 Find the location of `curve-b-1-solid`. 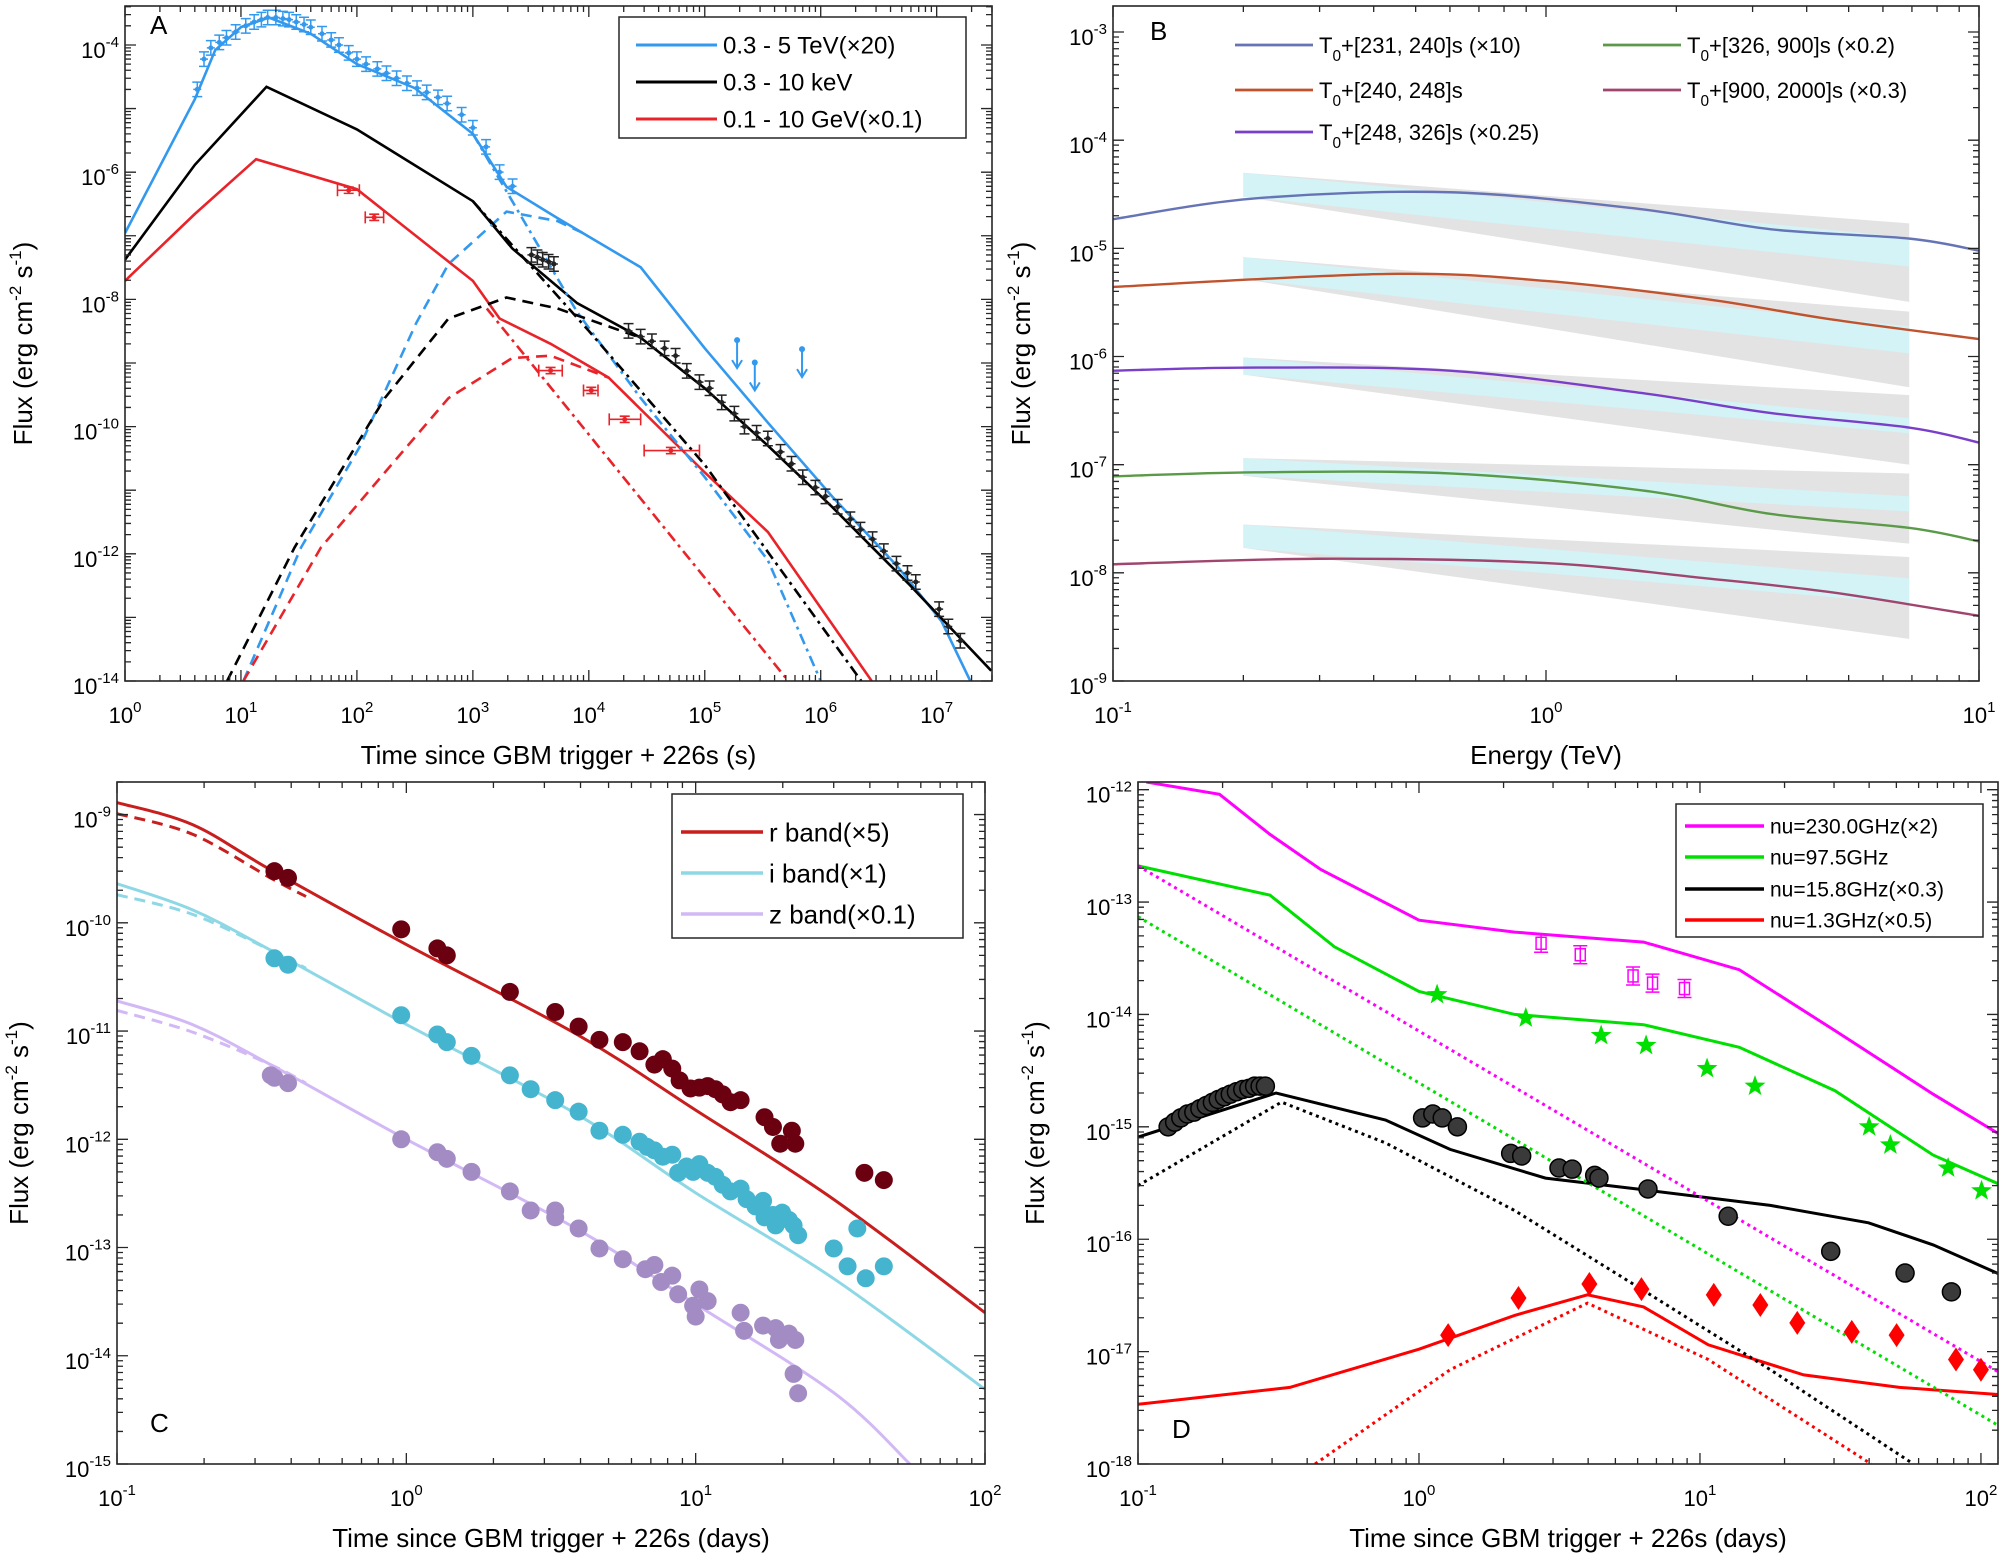

curve-b-1-solid is located at coordinates (1546, 221).